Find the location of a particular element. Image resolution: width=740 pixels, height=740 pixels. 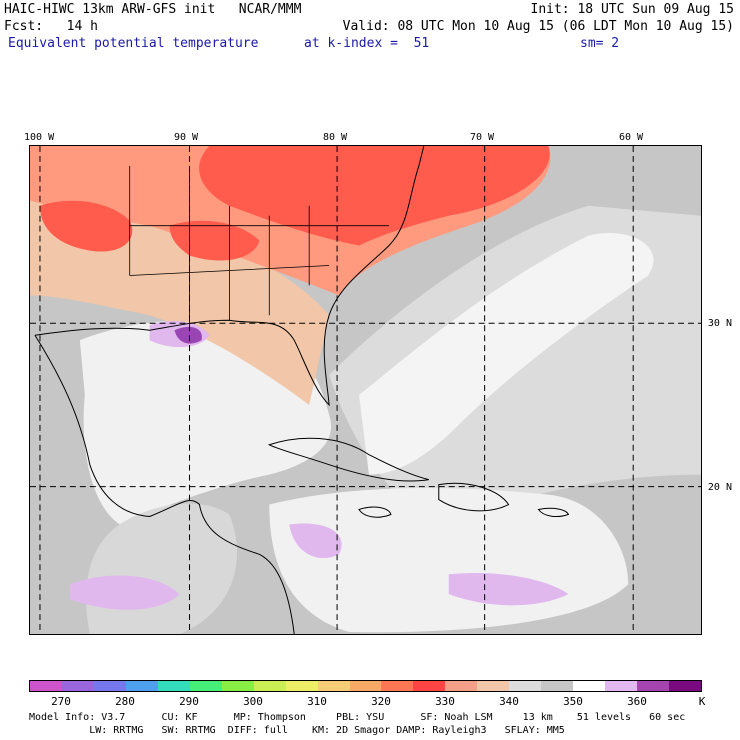

colorbar-label-280: 280 is located at coordinates (125, 701).